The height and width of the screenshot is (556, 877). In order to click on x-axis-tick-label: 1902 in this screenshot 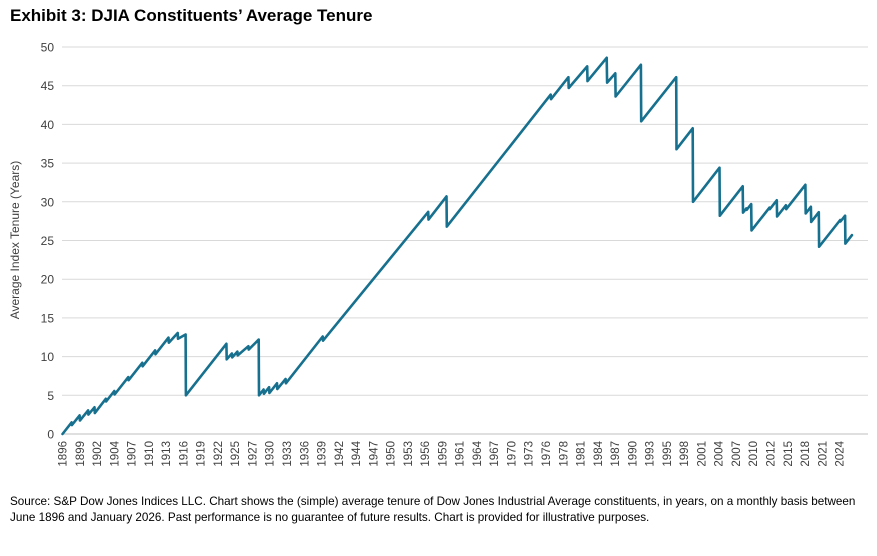, I will do `click(98, 454)`.